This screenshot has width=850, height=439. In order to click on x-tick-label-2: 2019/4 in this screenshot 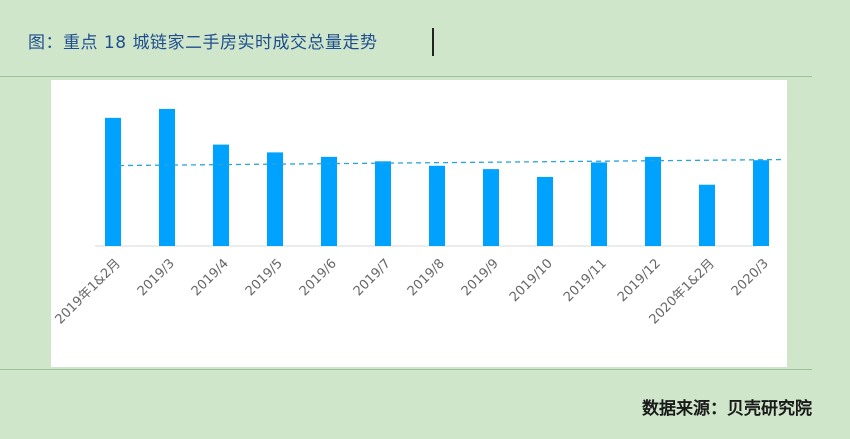, I will do `click(210, 277)`.